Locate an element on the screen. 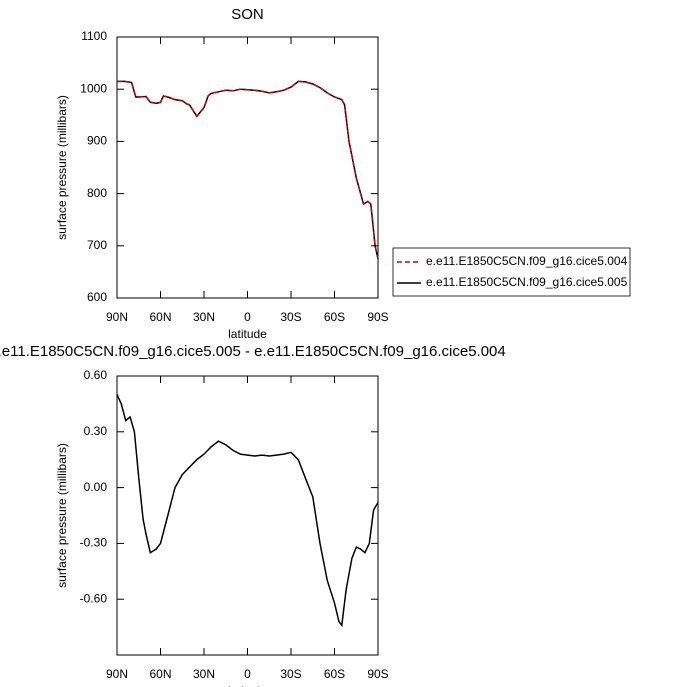  y-tick-label: -0.30 is located at coordinates (94, 543).